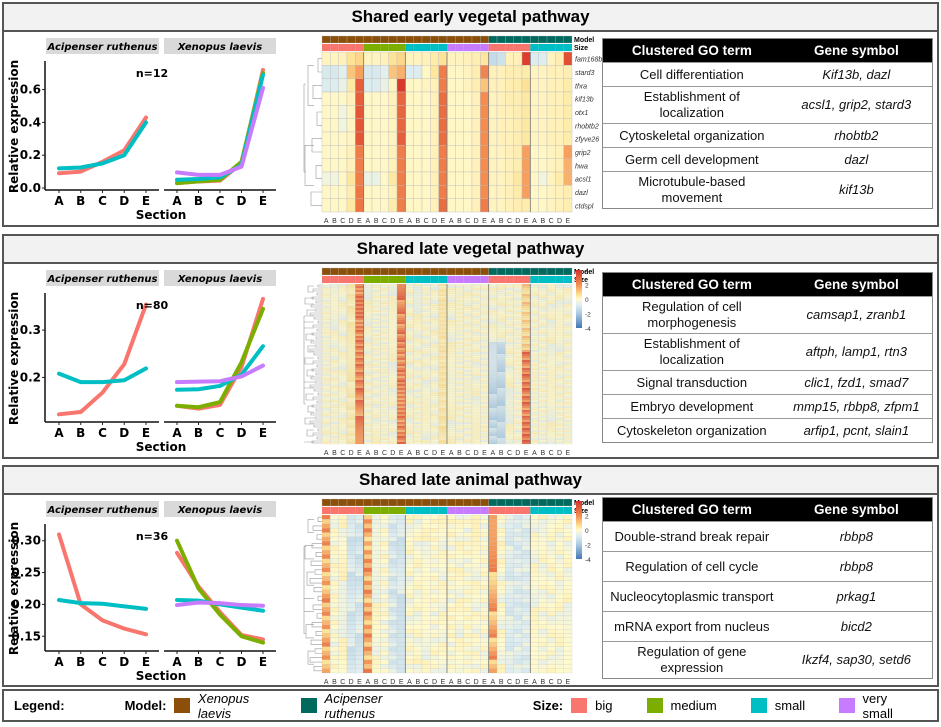  What do you see at coordinates (220, 374) in the screenshot?
I see `series-line-very-small` at bounding box center [220, 374].